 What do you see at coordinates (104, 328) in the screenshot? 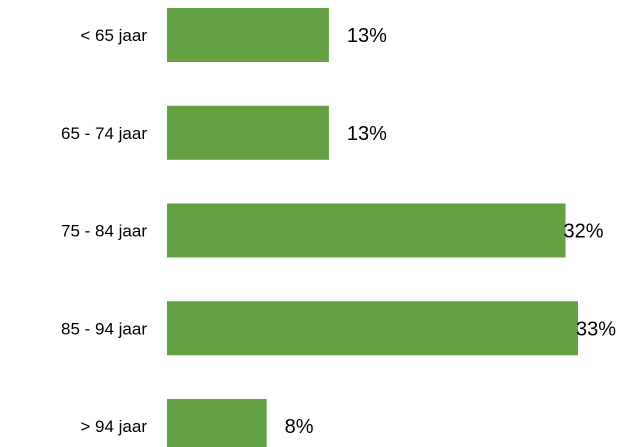
I see `category-label: 85 - 94 jaar` at bounding box center [104, 328].